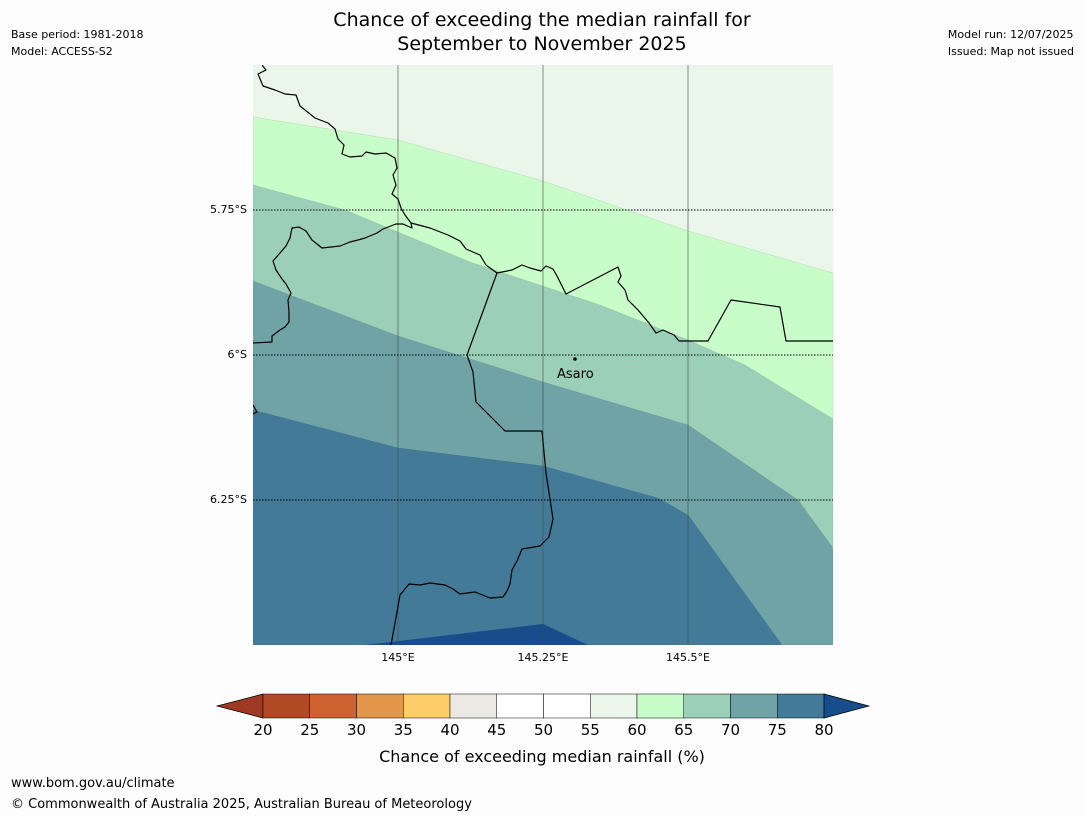 The height and width of the screenshot is (816, 1085). What do you see at coordinates (228, 499) in the screenshot?
I see `lat-label-6-25: 6.25°S` at bounding box center [228, 499].